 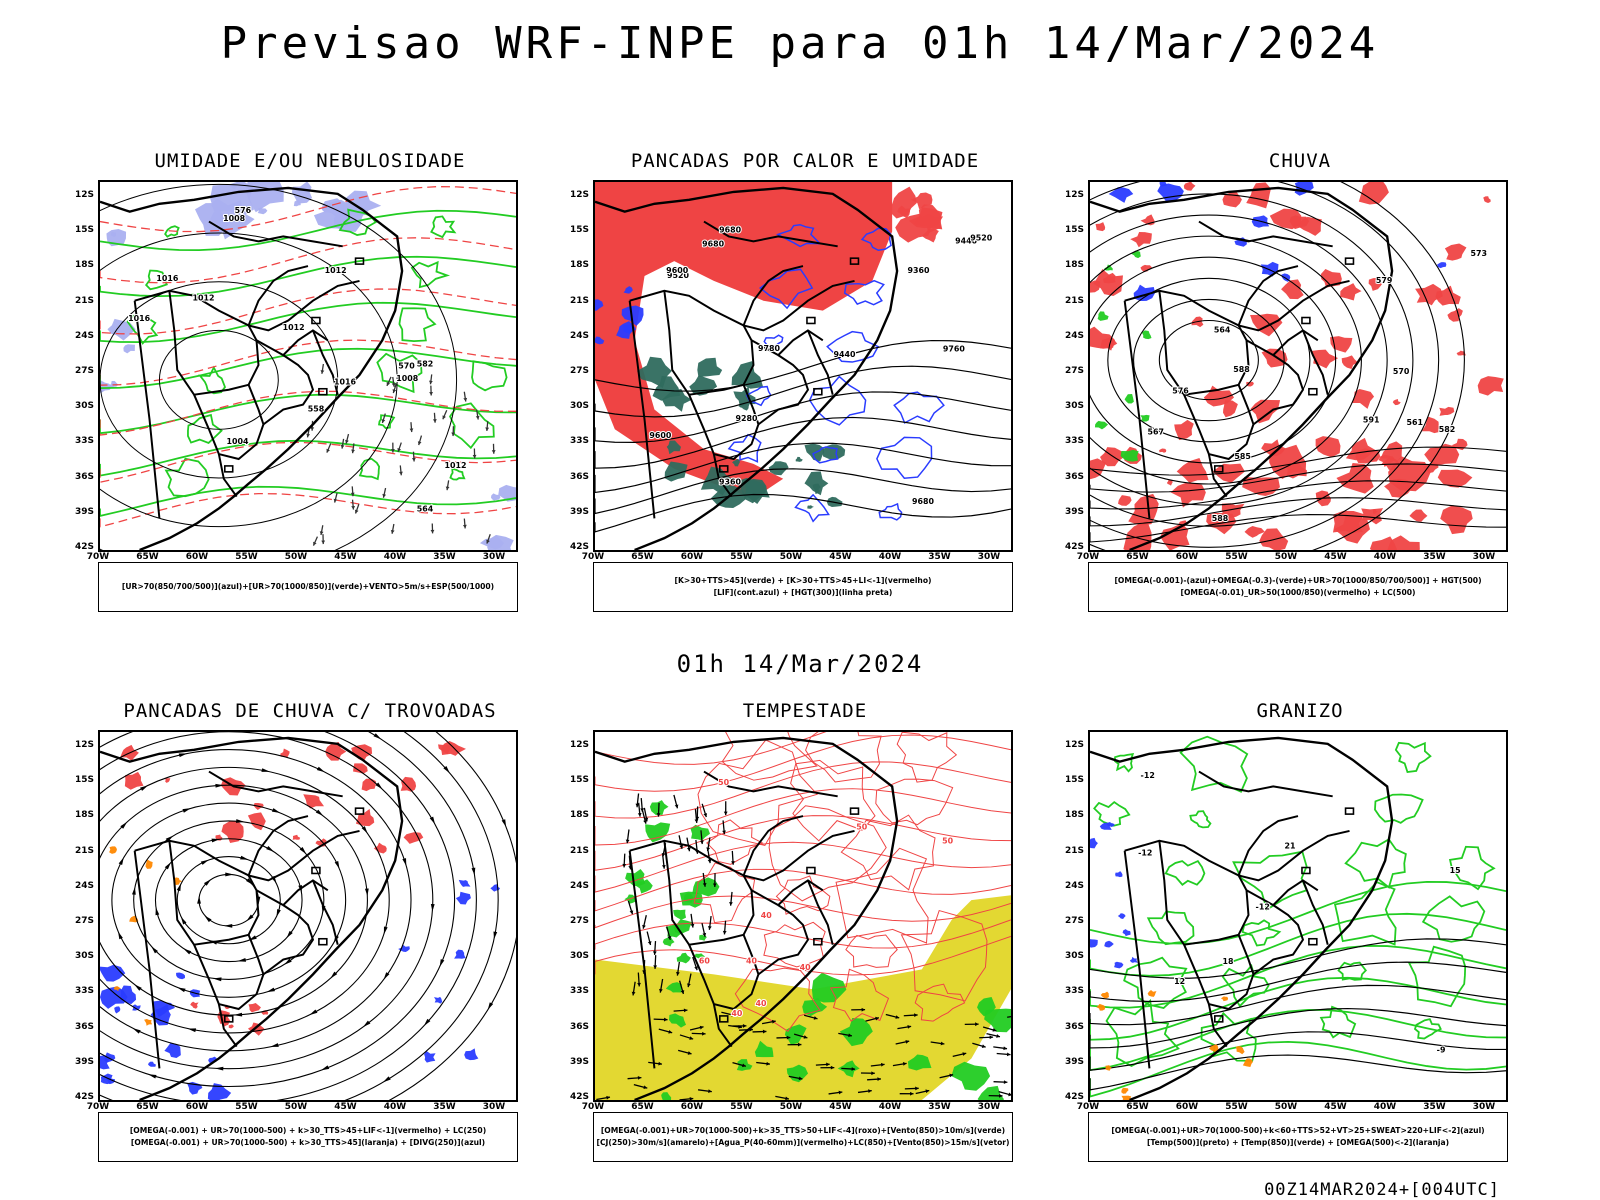 I want to click on run-footer: 00Z14MAR2024+[004UTC], so click(x=1382, y=1190).